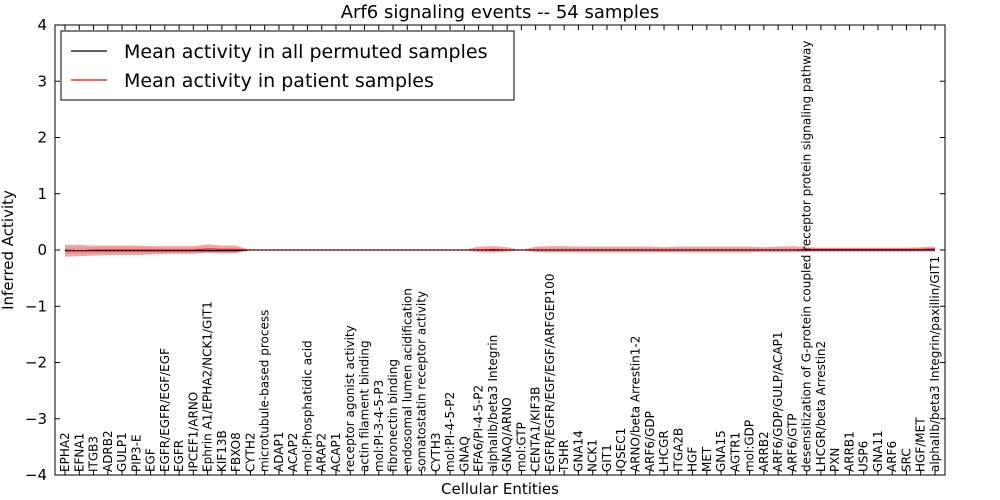 Image resolution: width=1000 pixels, height=500 pixels. What do you see at coordinates (36, 306) in the screenshot?
I see `y-tick-label: −1` at bounding box center [36, 306].